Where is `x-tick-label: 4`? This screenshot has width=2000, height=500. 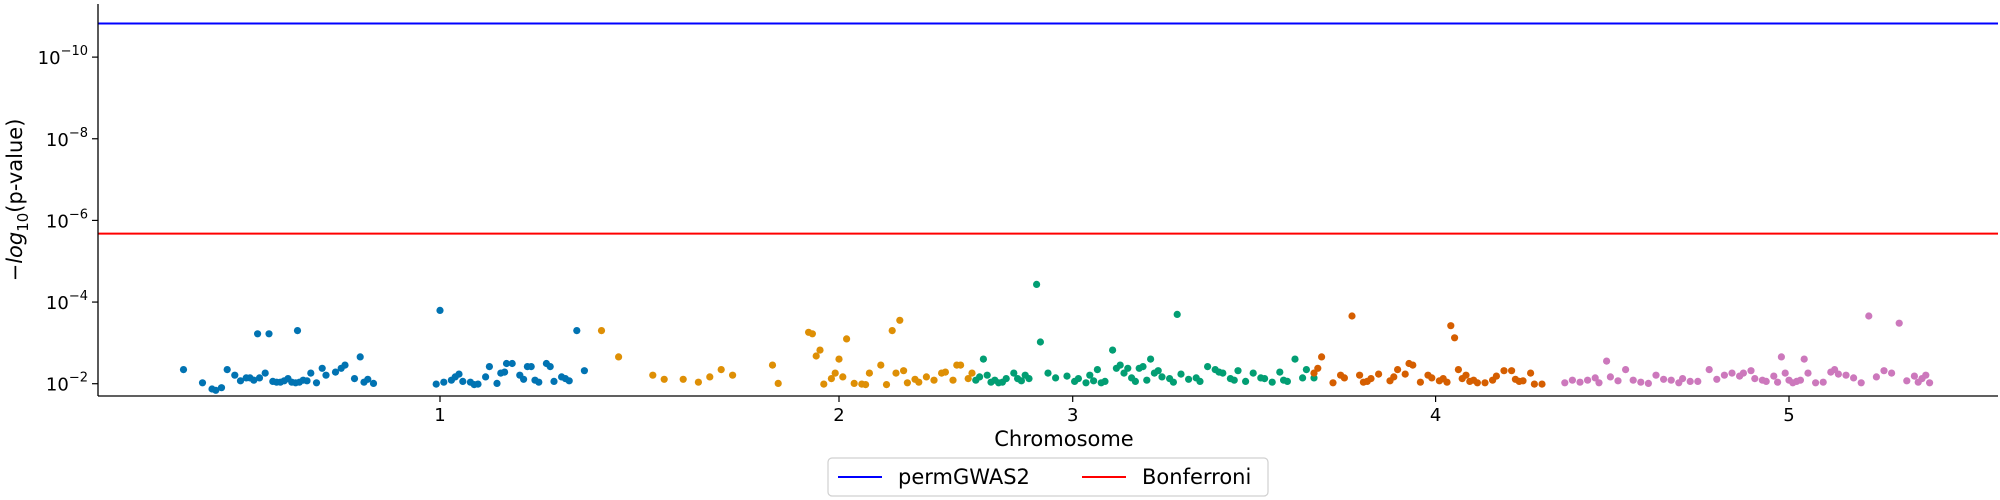 x-tick-label: 4 is located at coordinates (1435, 415).